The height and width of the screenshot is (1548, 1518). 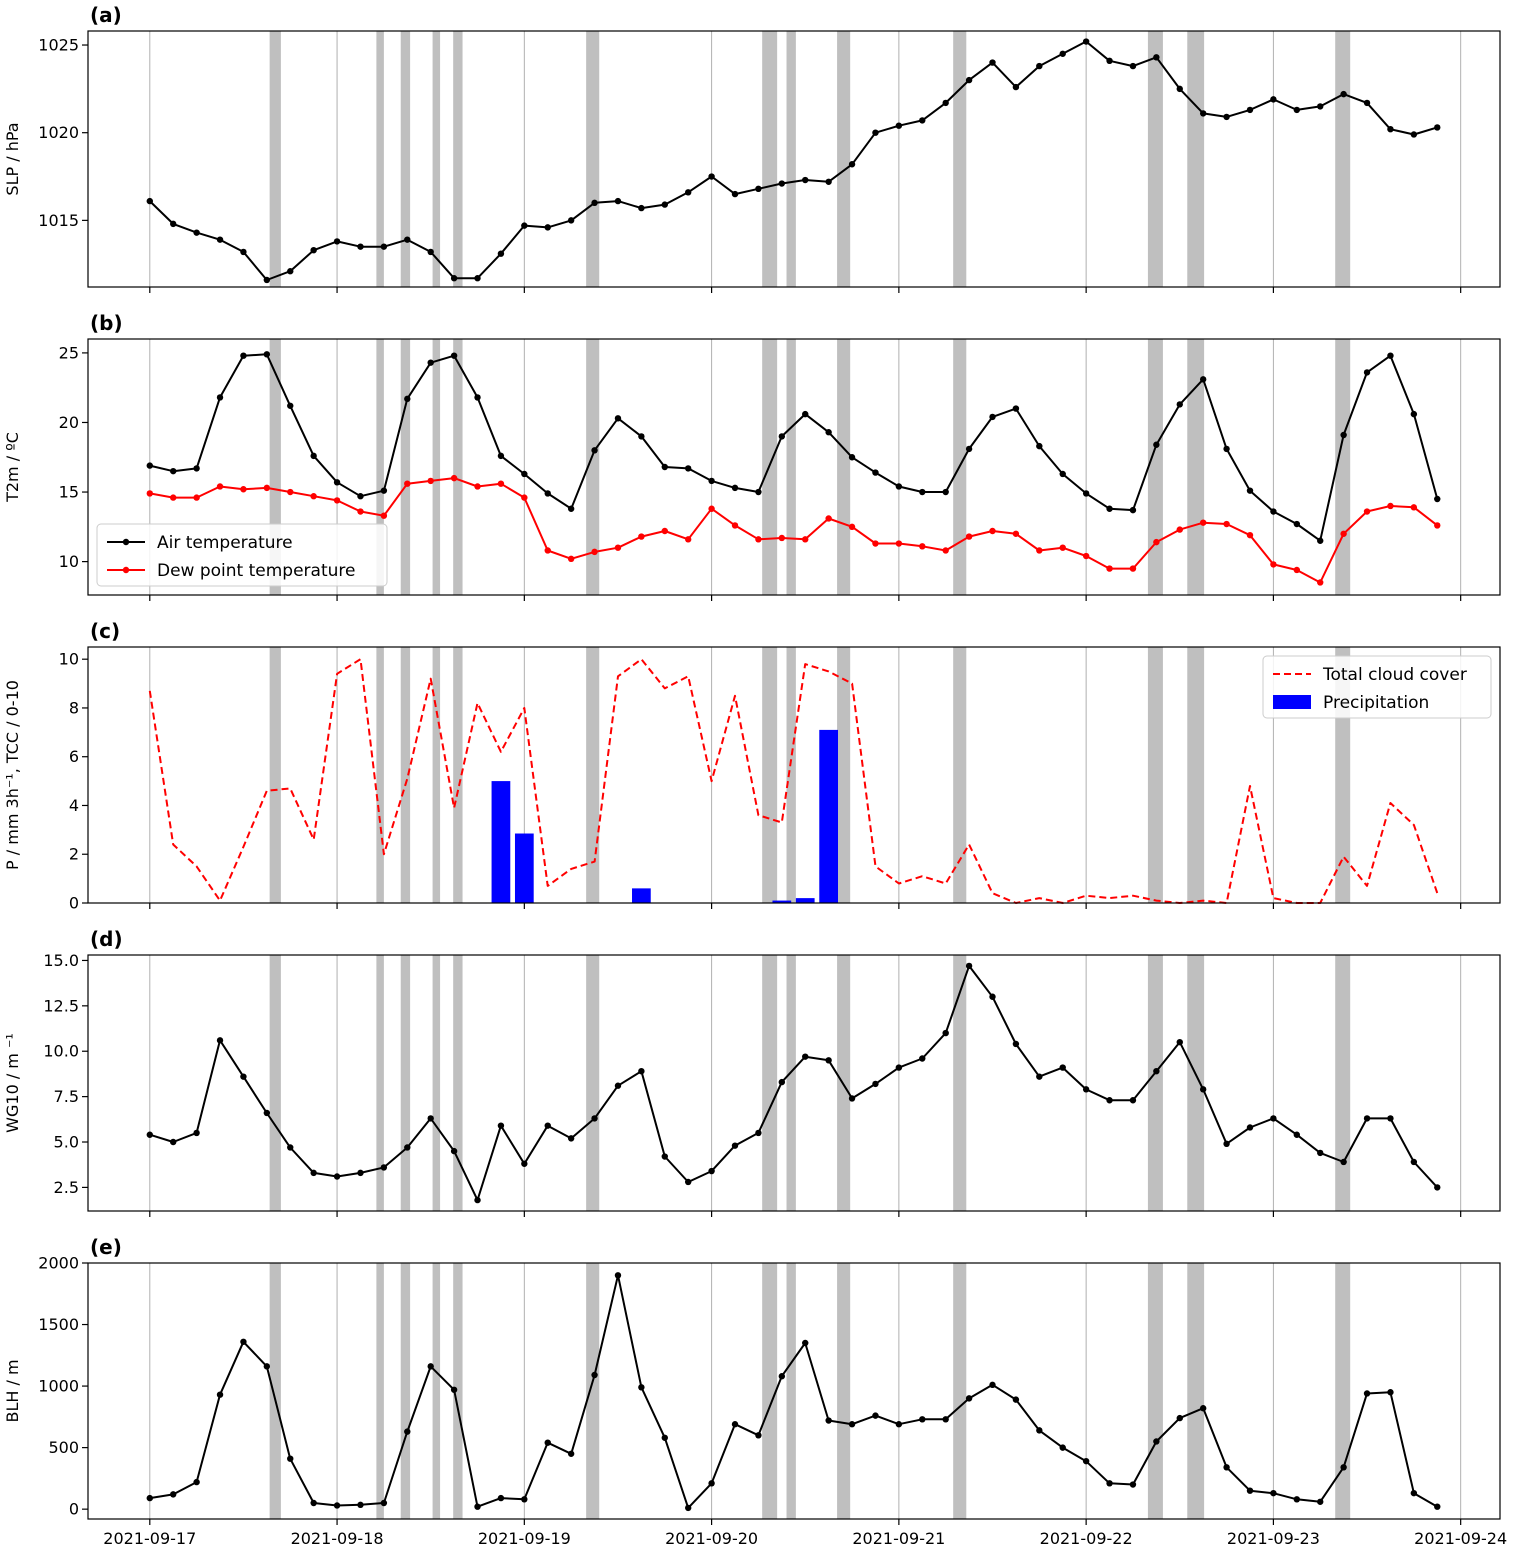 I want to click on panel-label: (c), so click(x=105, y=631).